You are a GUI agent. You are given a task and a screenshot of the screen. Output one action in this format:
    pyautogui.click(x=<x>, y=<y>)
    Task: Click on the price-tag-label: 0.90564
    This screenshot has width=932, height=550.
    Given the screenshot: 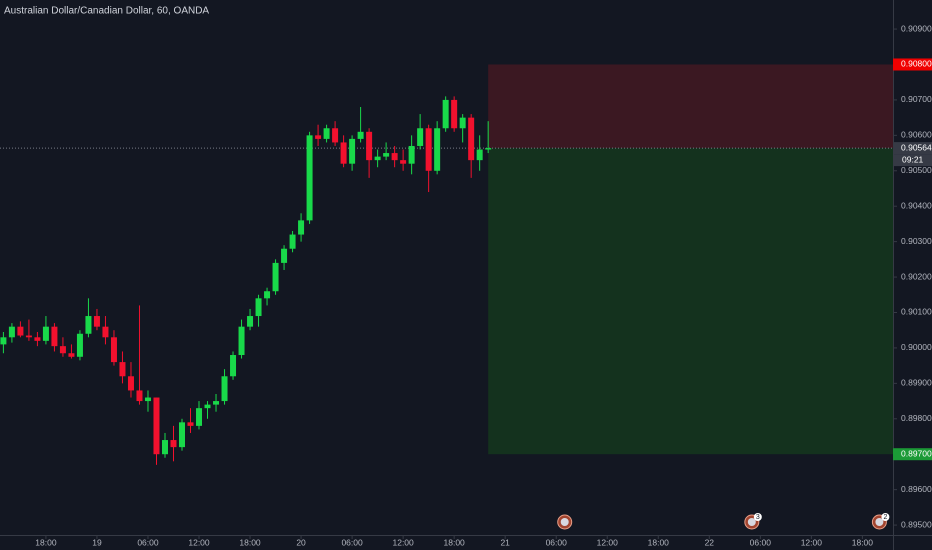 What is the action you would take?
    pyautogui.click(x=916, y=147)
    